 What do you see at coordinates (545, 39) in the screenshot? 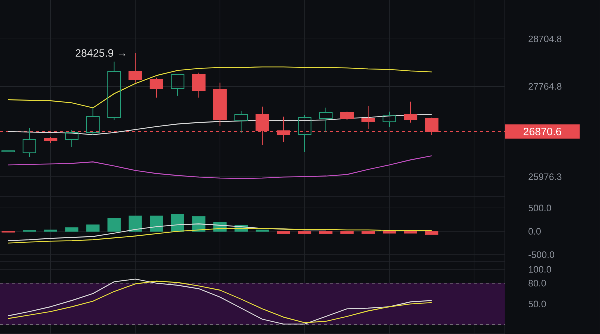
I see `y-tick-label: 28704.8` at bounding box center [545, 39].